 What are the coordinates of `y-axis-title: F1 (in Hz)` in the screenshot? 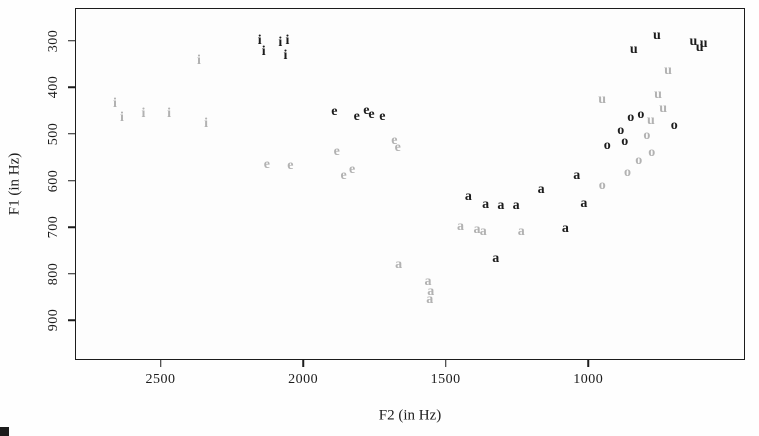 It's located at (14, 184).